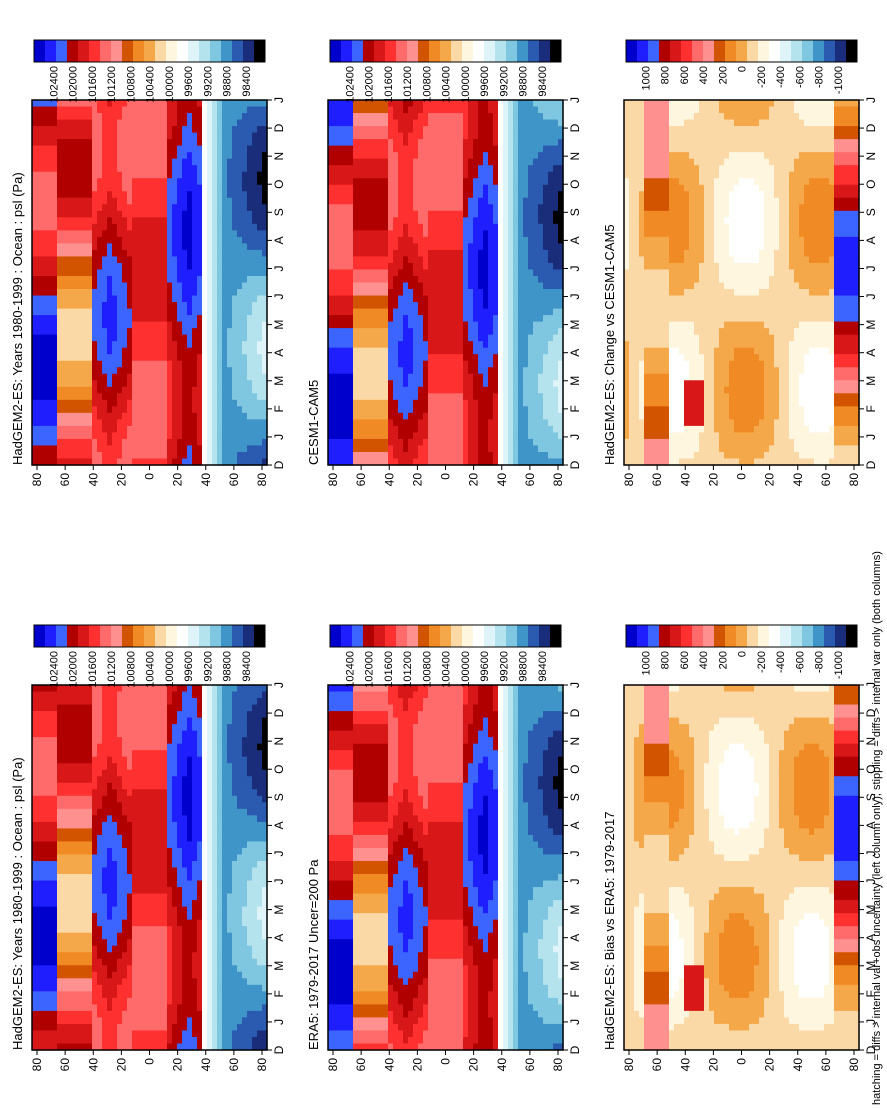 The width and height of the screenshot is (887, 1112). Describe the element at coordinates (178, 1065) in the screenshot. I see `lat-tick-label: 20` at that location.